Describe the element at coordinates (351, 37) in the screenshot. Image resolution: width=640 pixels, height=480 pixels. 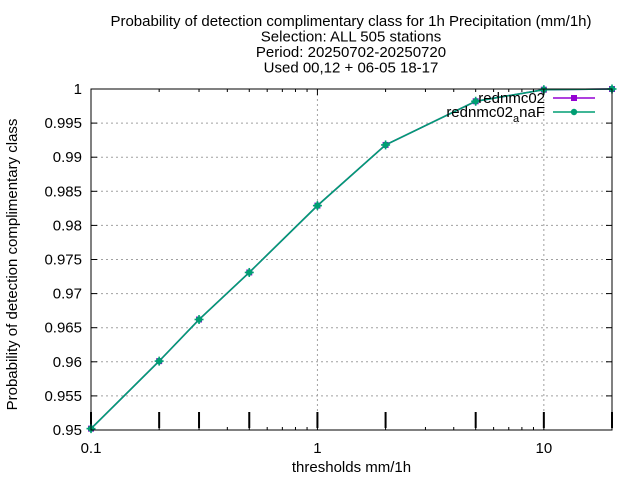
I see `title-line: Selection: ALL 505 stations` at that location.